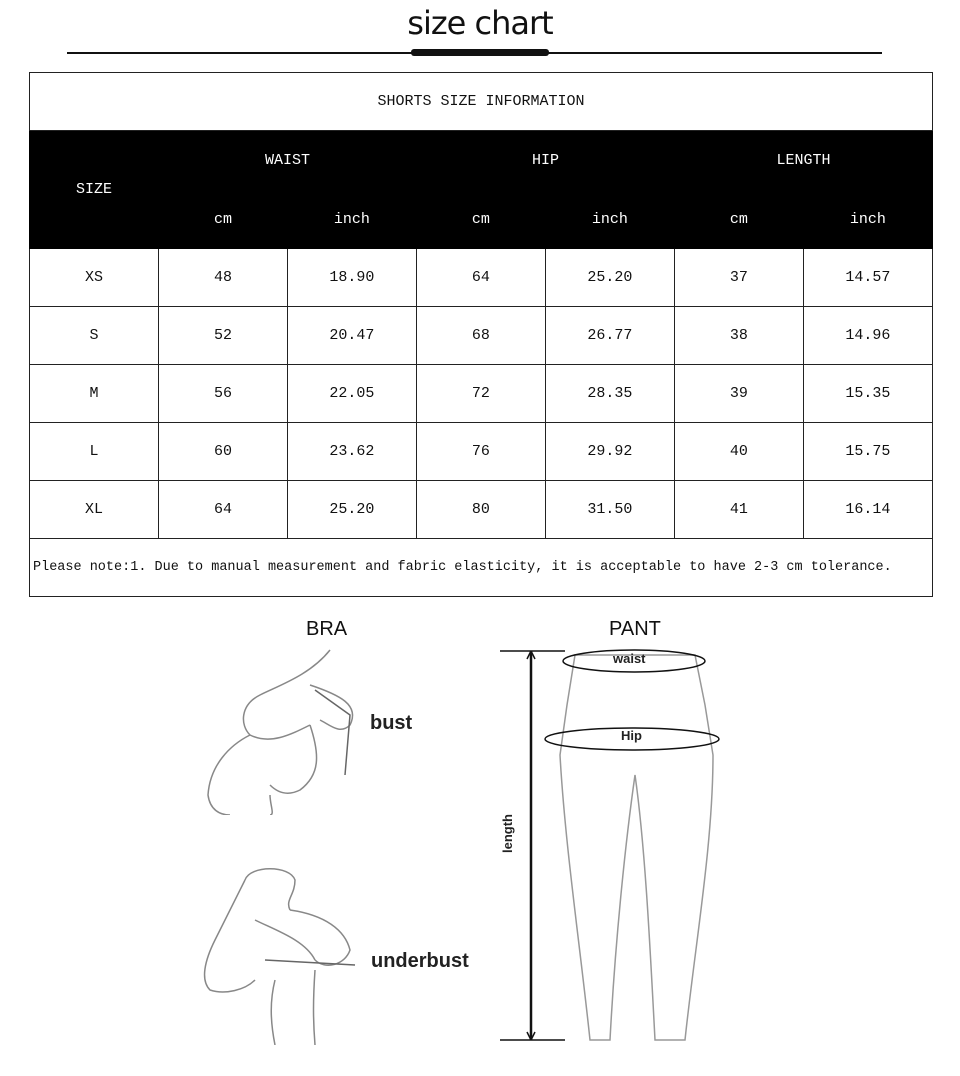  I want to click on value-cell: 20.47, so click(352, 335).